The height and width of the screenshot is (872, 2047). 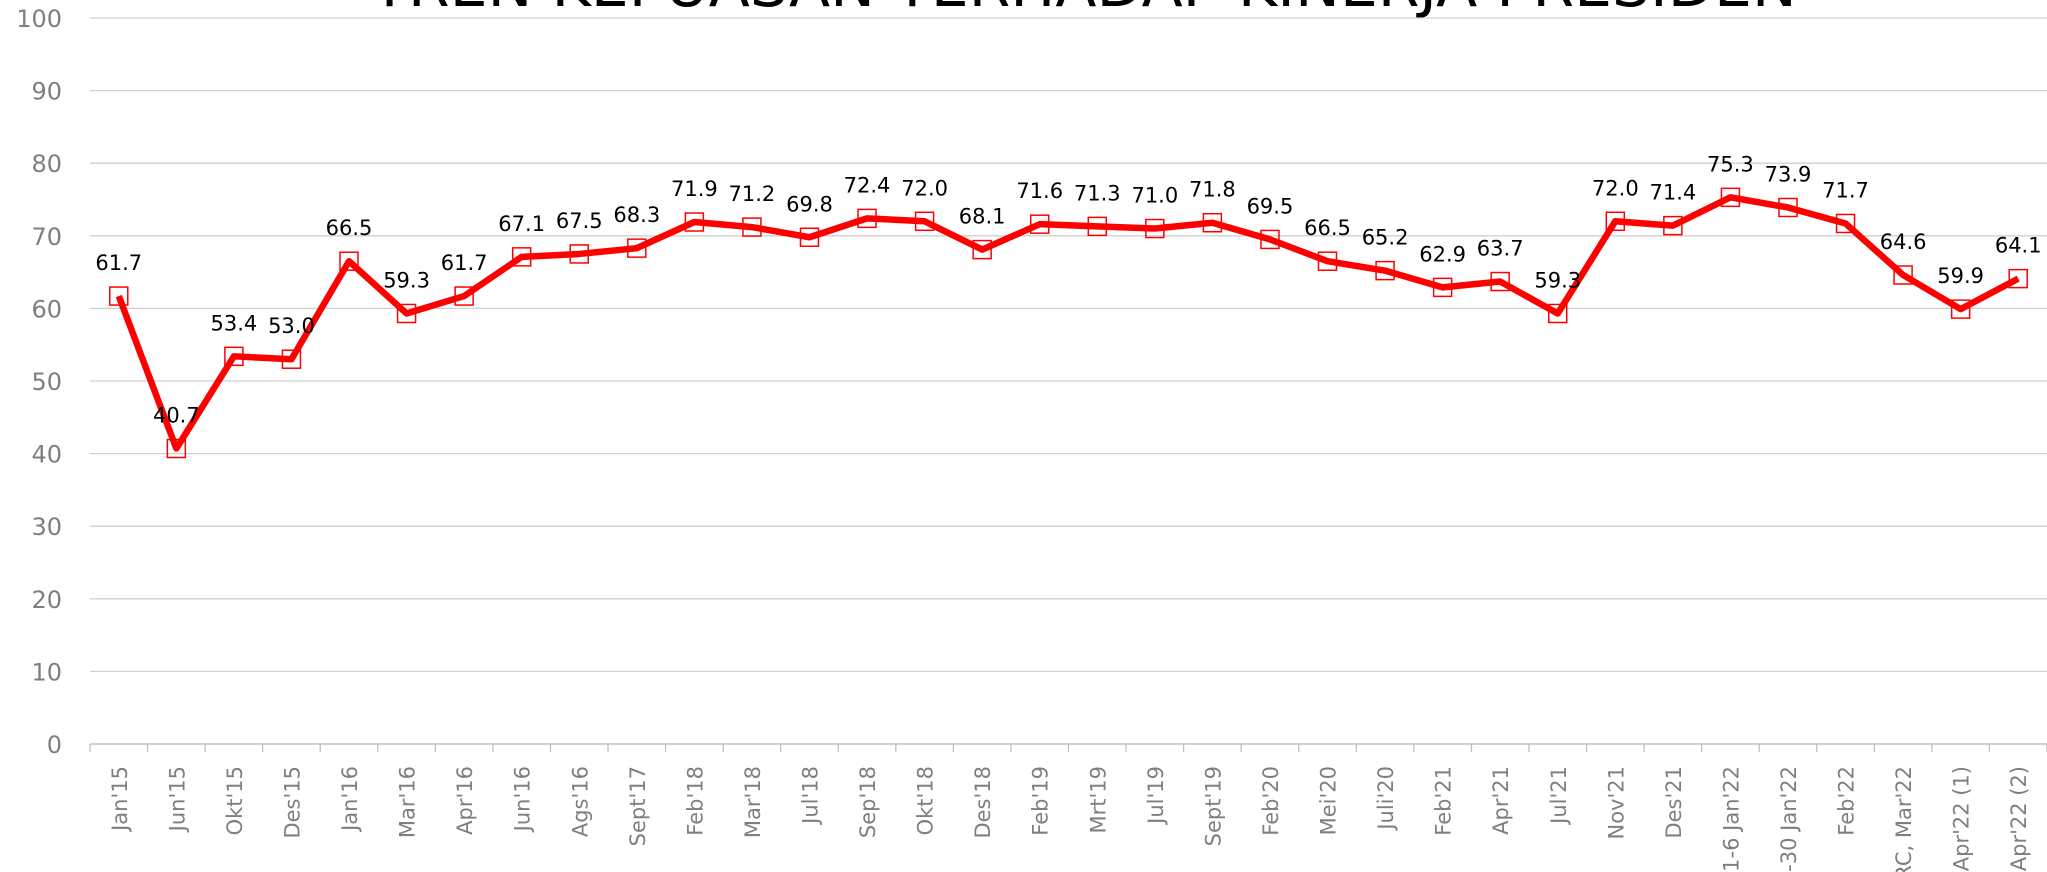 What do you see at coordinates (1731, 819) in the screenshot?
I see `x-tick-label: 1-6 Jan'22` at bounding box center [1731, 819].